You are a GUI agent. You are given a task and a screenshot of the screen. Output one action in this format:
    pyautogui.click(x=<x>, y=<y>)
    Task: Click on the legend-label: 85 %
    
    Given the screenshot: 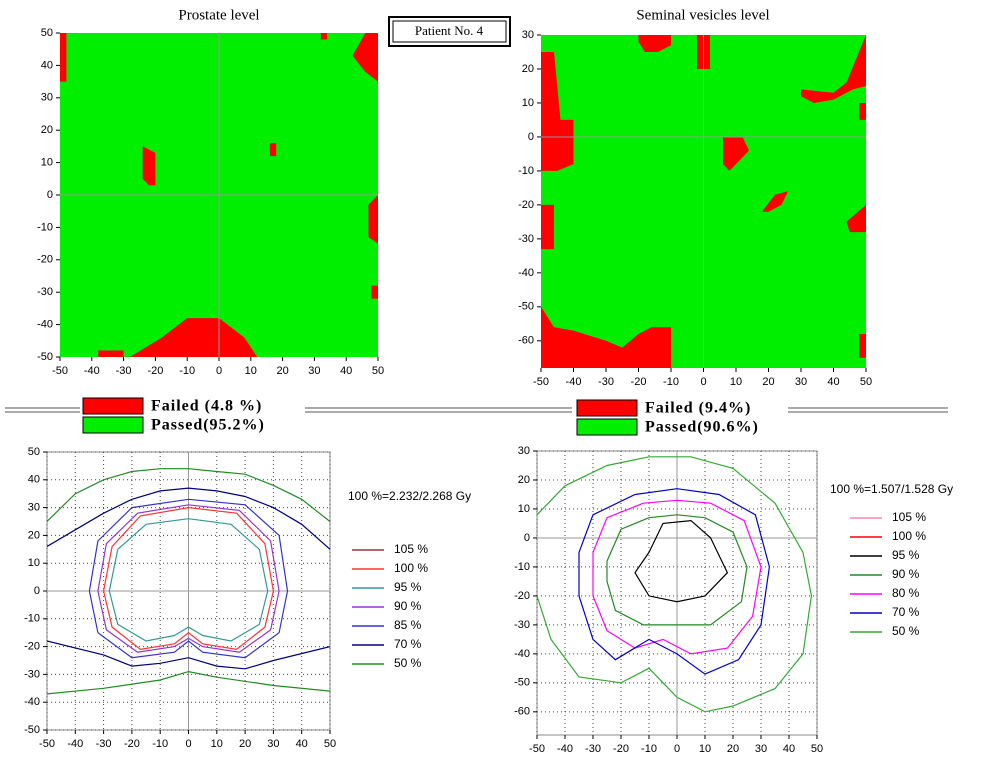 What is the action you would take?
    pyautogui.click(x=408, y=625)
    